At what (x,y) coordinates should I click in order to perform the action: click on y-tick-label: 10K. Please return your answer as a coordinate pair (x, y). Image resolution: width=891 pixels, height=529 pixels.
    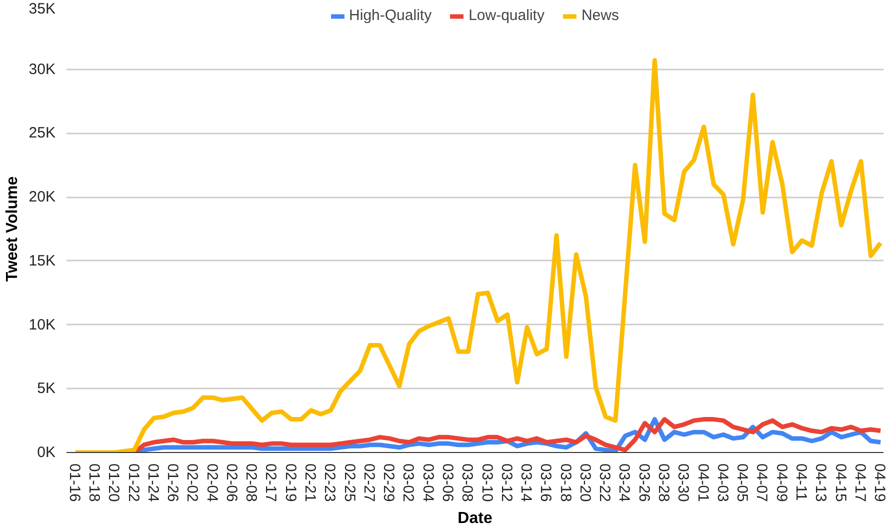
    Looking at the image, I should click on (42, 325).